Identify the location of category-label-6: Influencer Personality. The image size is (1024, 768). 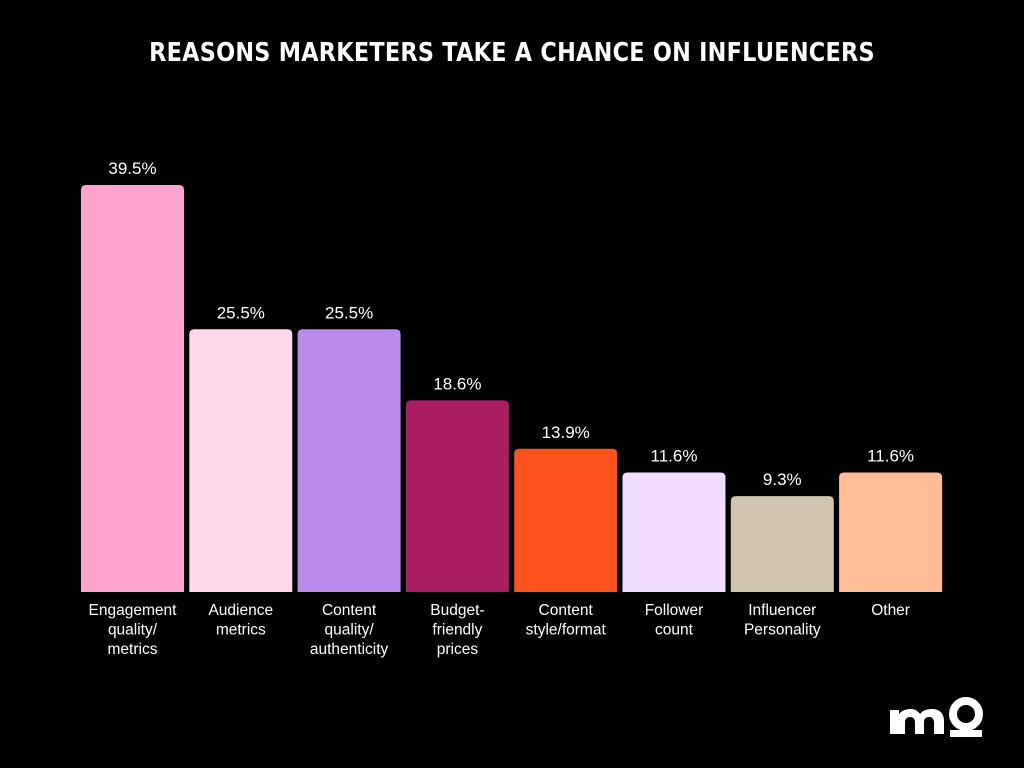
(782, 620).